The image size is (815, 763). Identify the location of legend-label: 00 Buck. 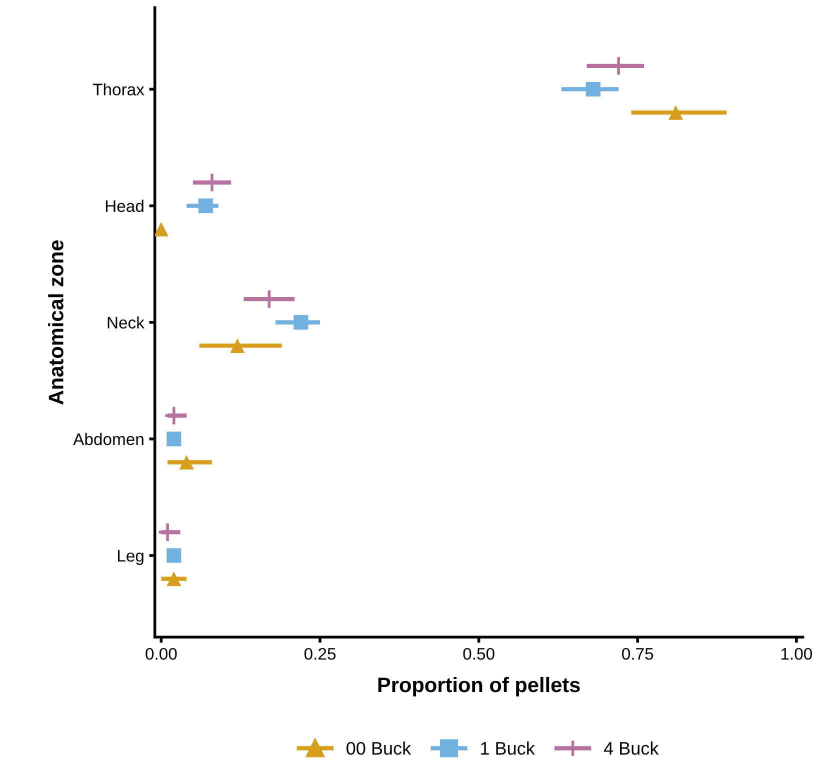
(379, 748).